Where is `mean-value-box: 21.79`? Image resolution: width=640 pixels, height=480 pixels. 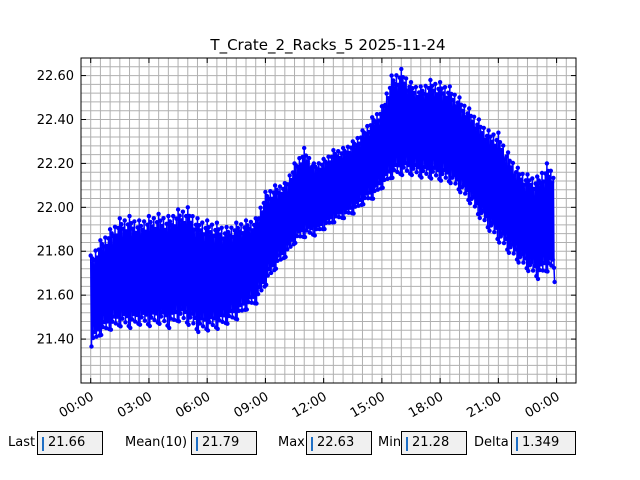
mean-value-box: 21.79 is located at coordinates (224, 443).